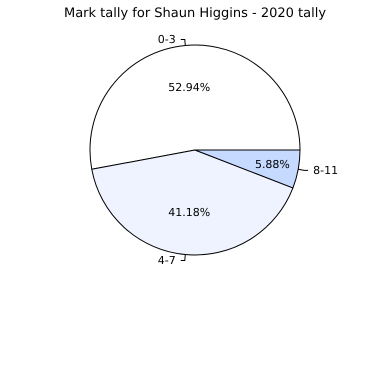  I want to click on slice-label: 0-3, so click(167, 39).